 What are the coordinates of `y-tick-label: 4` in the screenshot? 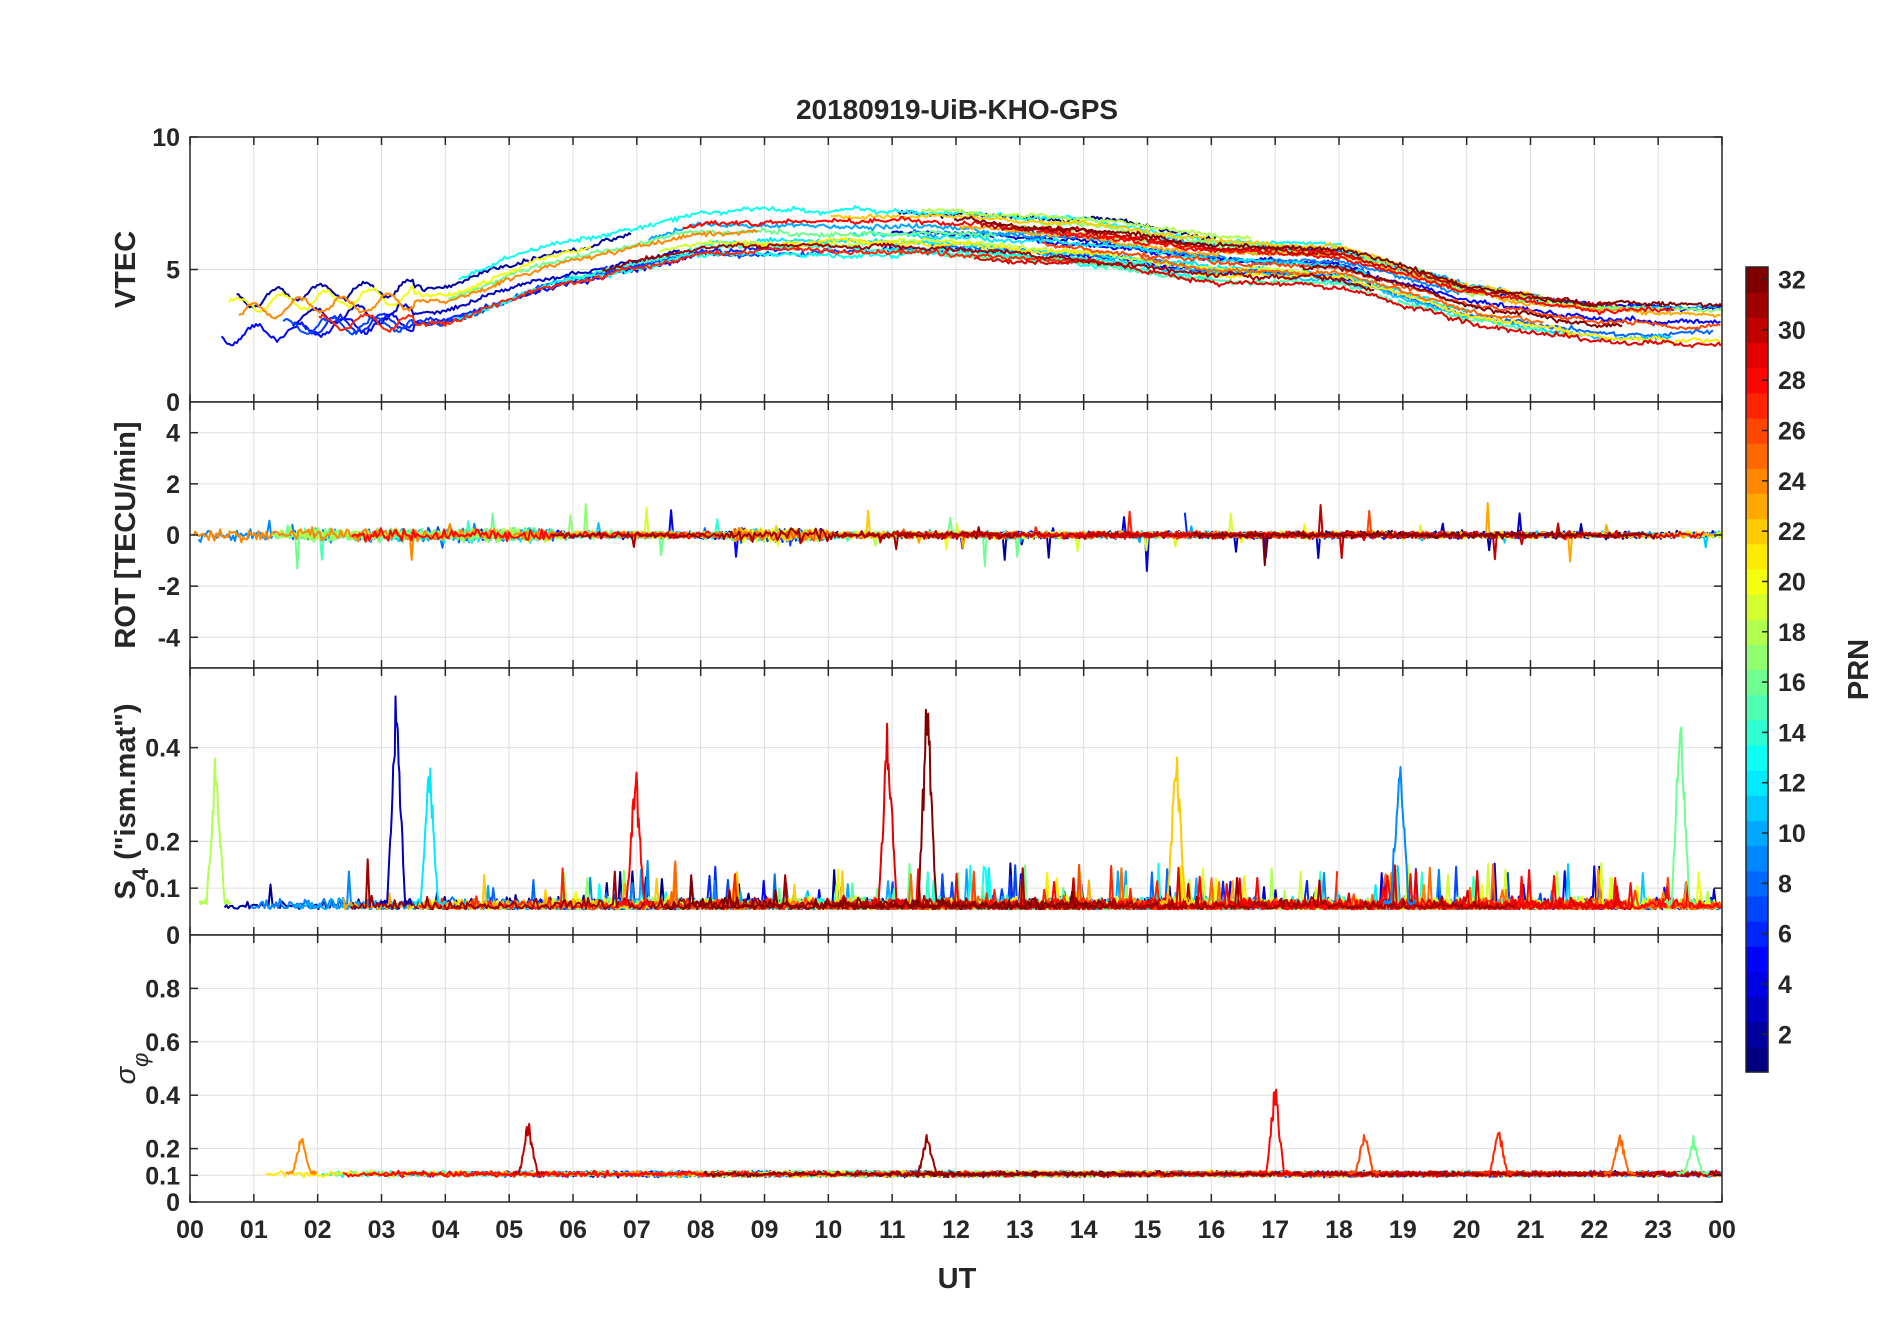 It's located at (173, 434).